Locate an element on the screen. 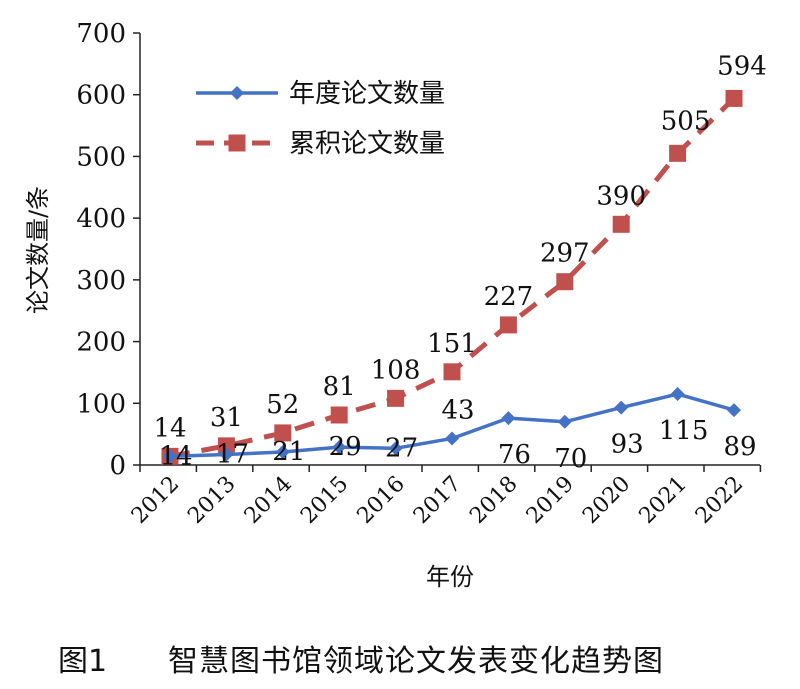 The image size is (800, 689). legend-item: 累积论文数量 is located at coordinates (320, 144).